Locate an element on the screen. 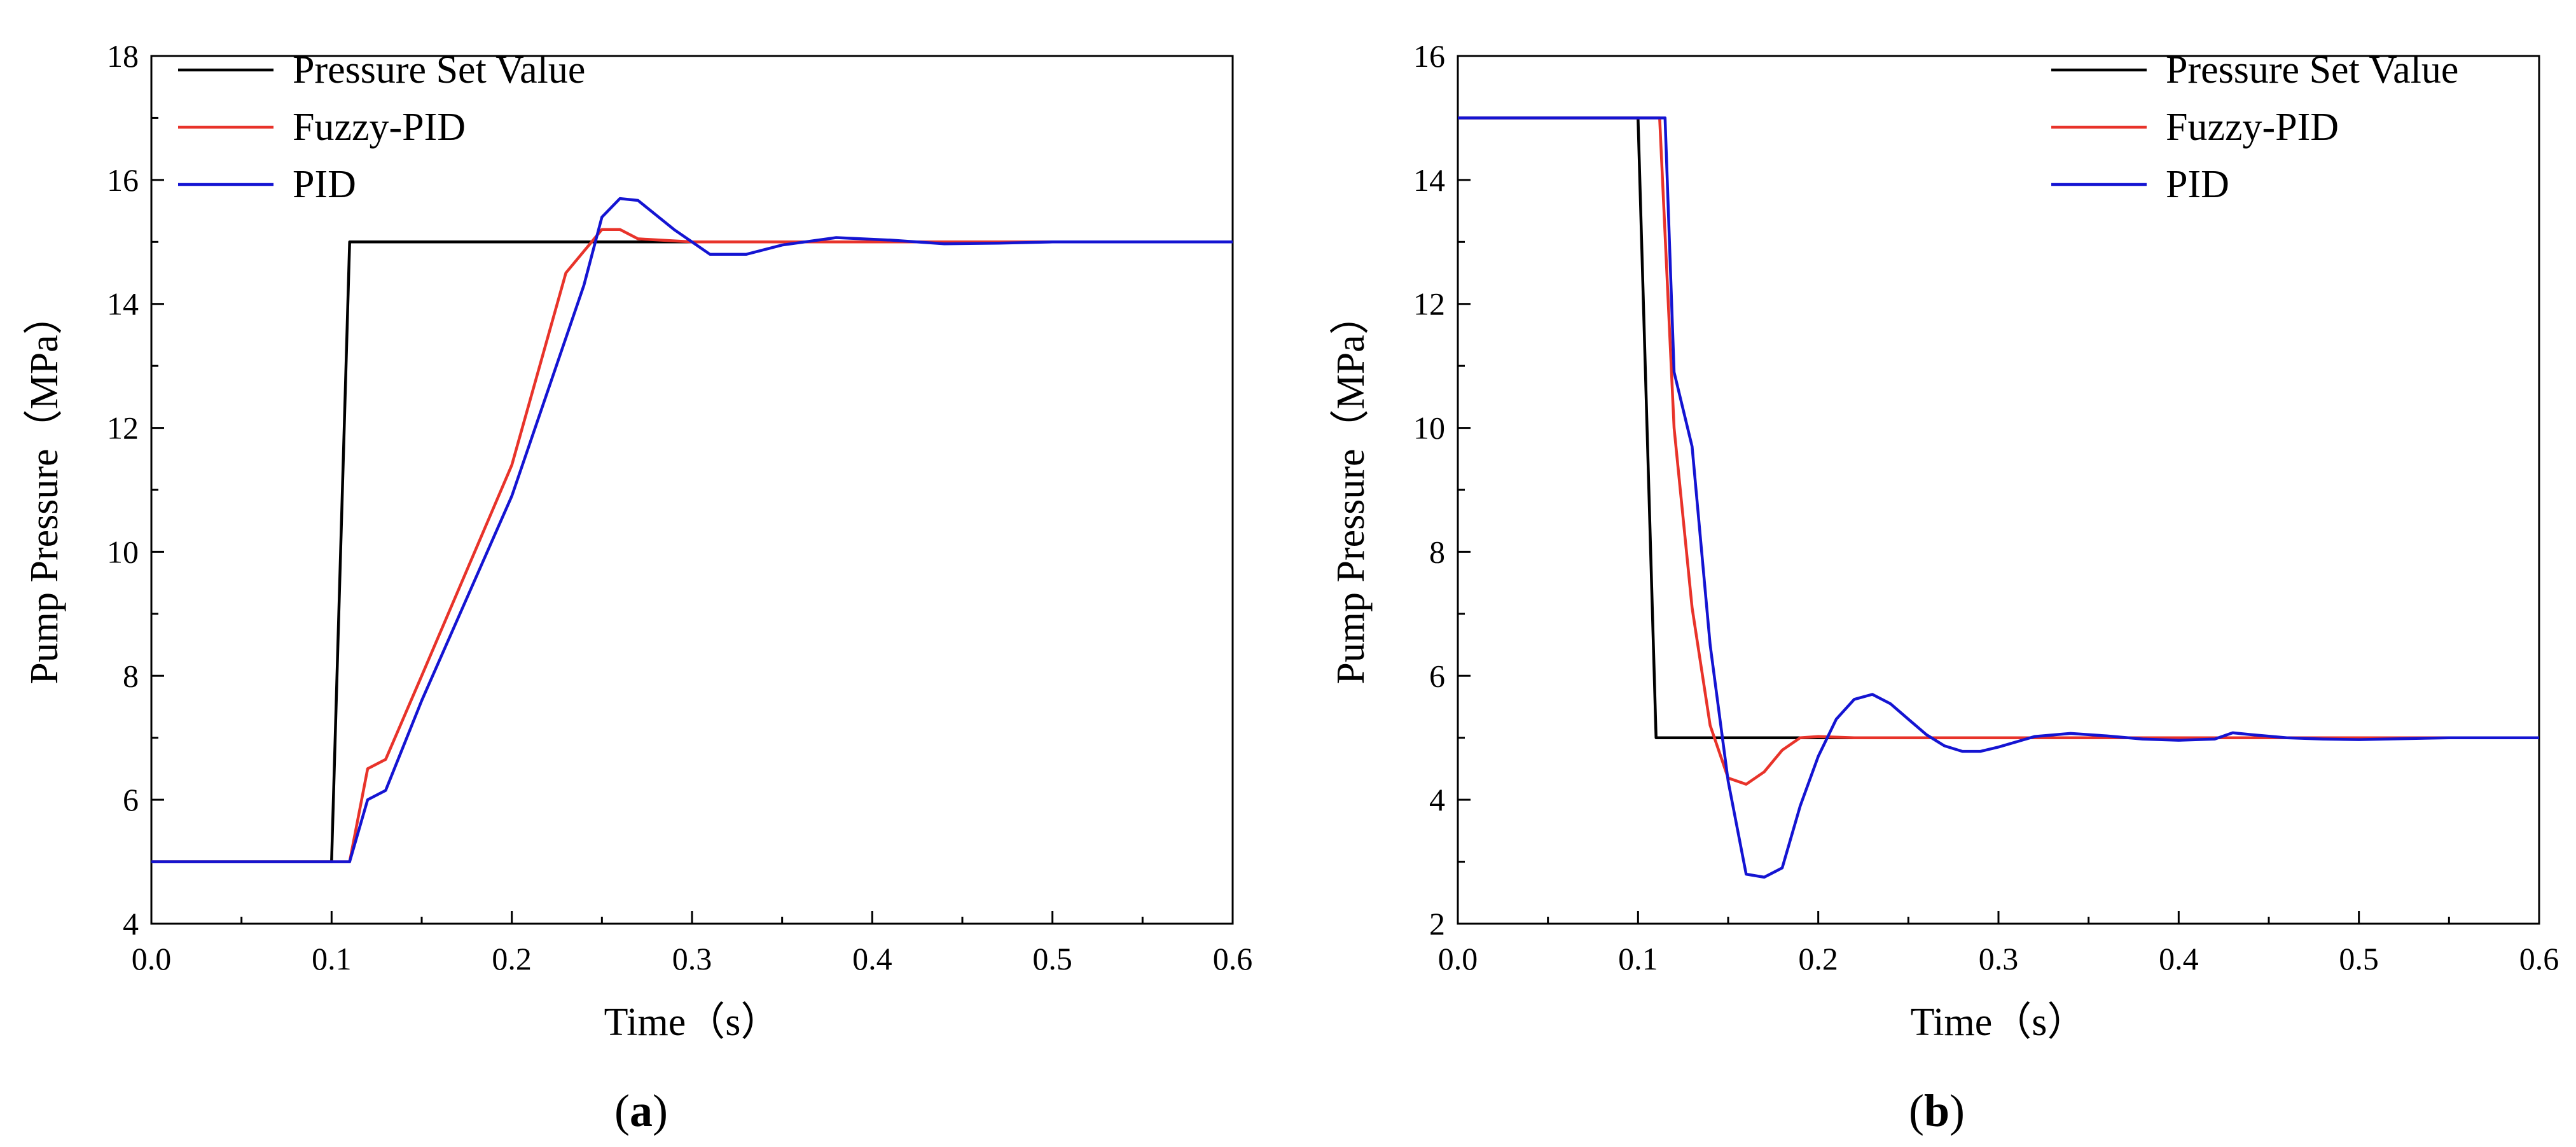 The width and height of the screenshot is (2576, 1147). panel-label-b: (b) is located at coordinates (1937, 1110).